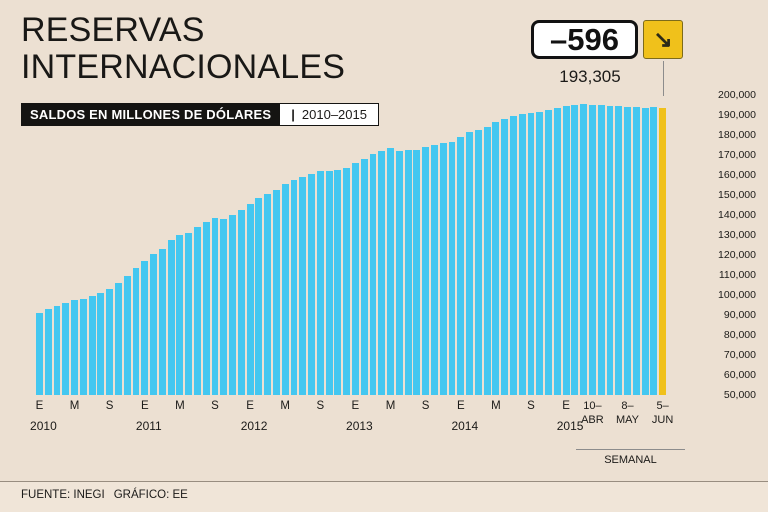 This screenshot has height=512, width=768. I want to click on change-badge: –596 ↘, so click(607, 39).